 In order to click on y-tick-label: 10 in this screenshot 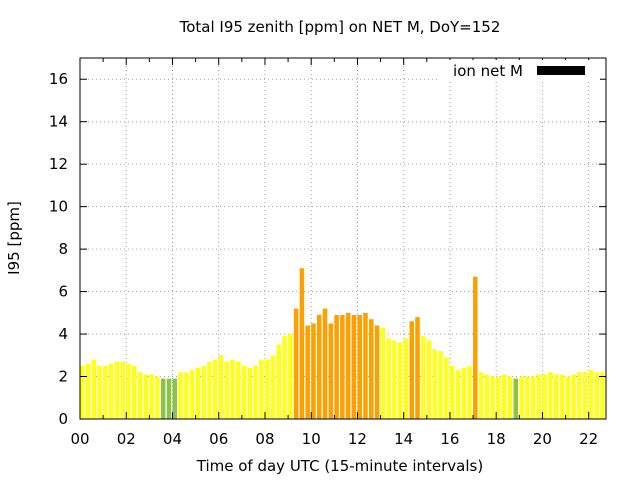, I will do `click(58, 207)`.